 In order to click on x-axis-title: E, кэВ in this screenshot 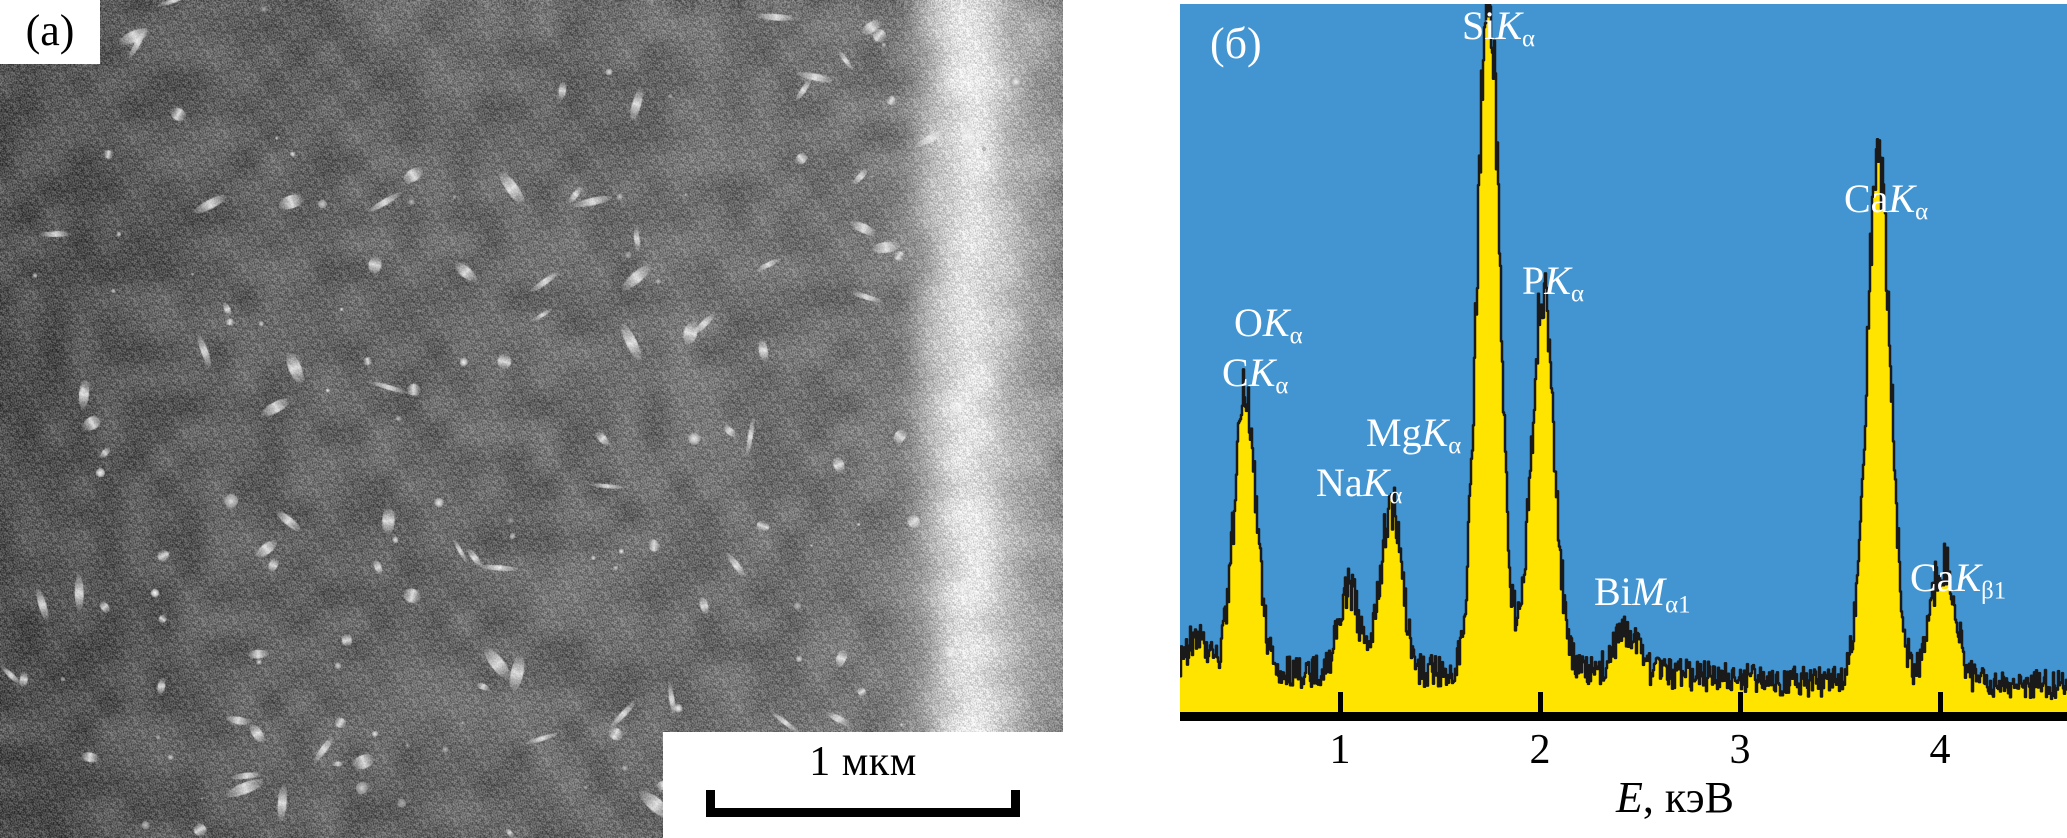, I will do `click(1675, 797)`.